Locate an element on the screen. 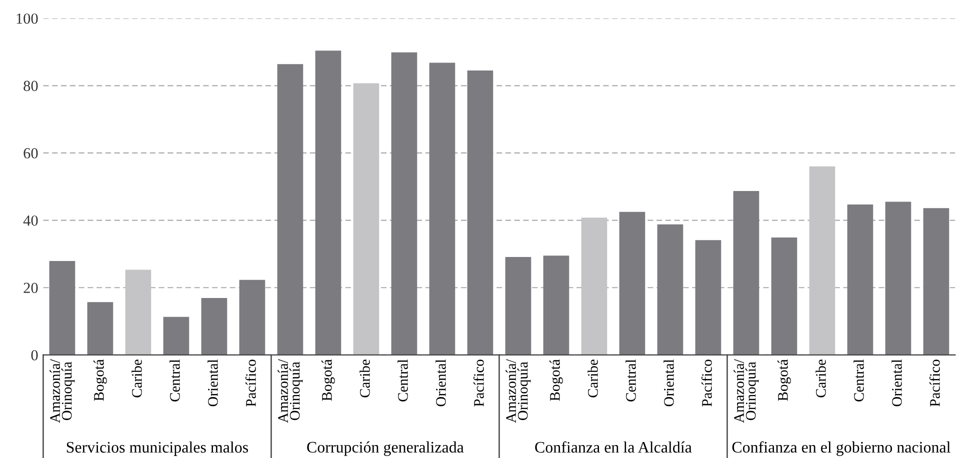  text: Corrupción generalizada is located at coordinates (385, 448).